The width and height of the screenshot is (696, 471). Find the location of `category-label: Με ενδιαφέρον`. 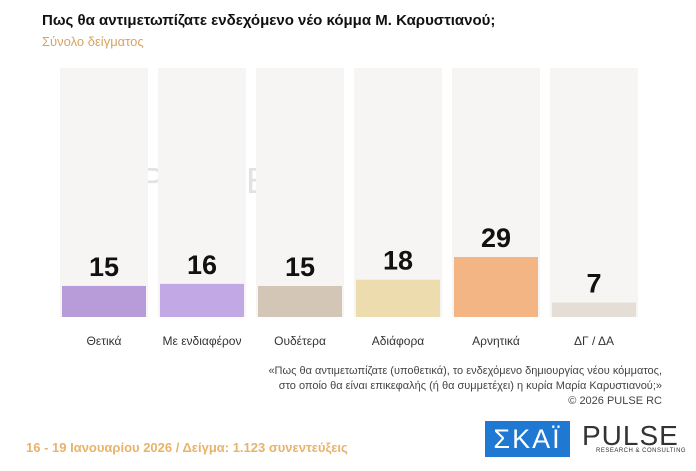

category-label: Με ενδιαφέρον is located at coordinates (202, 341).